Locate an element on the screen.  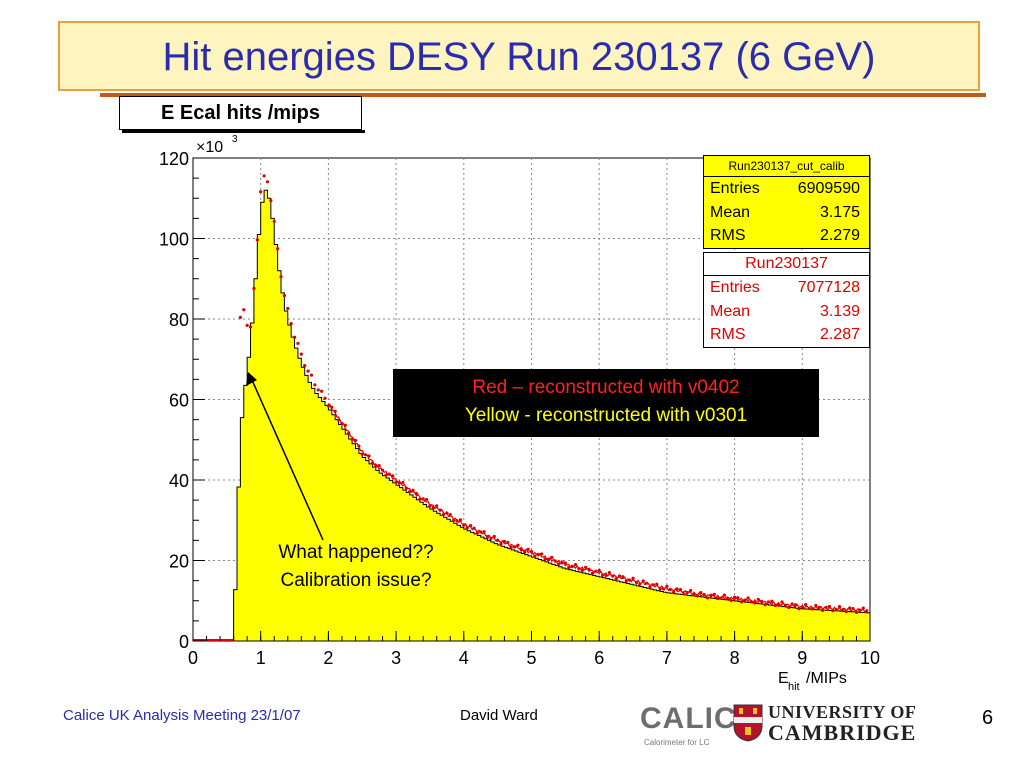
cambridge-crest-icon is located at coordinates (748, 723).